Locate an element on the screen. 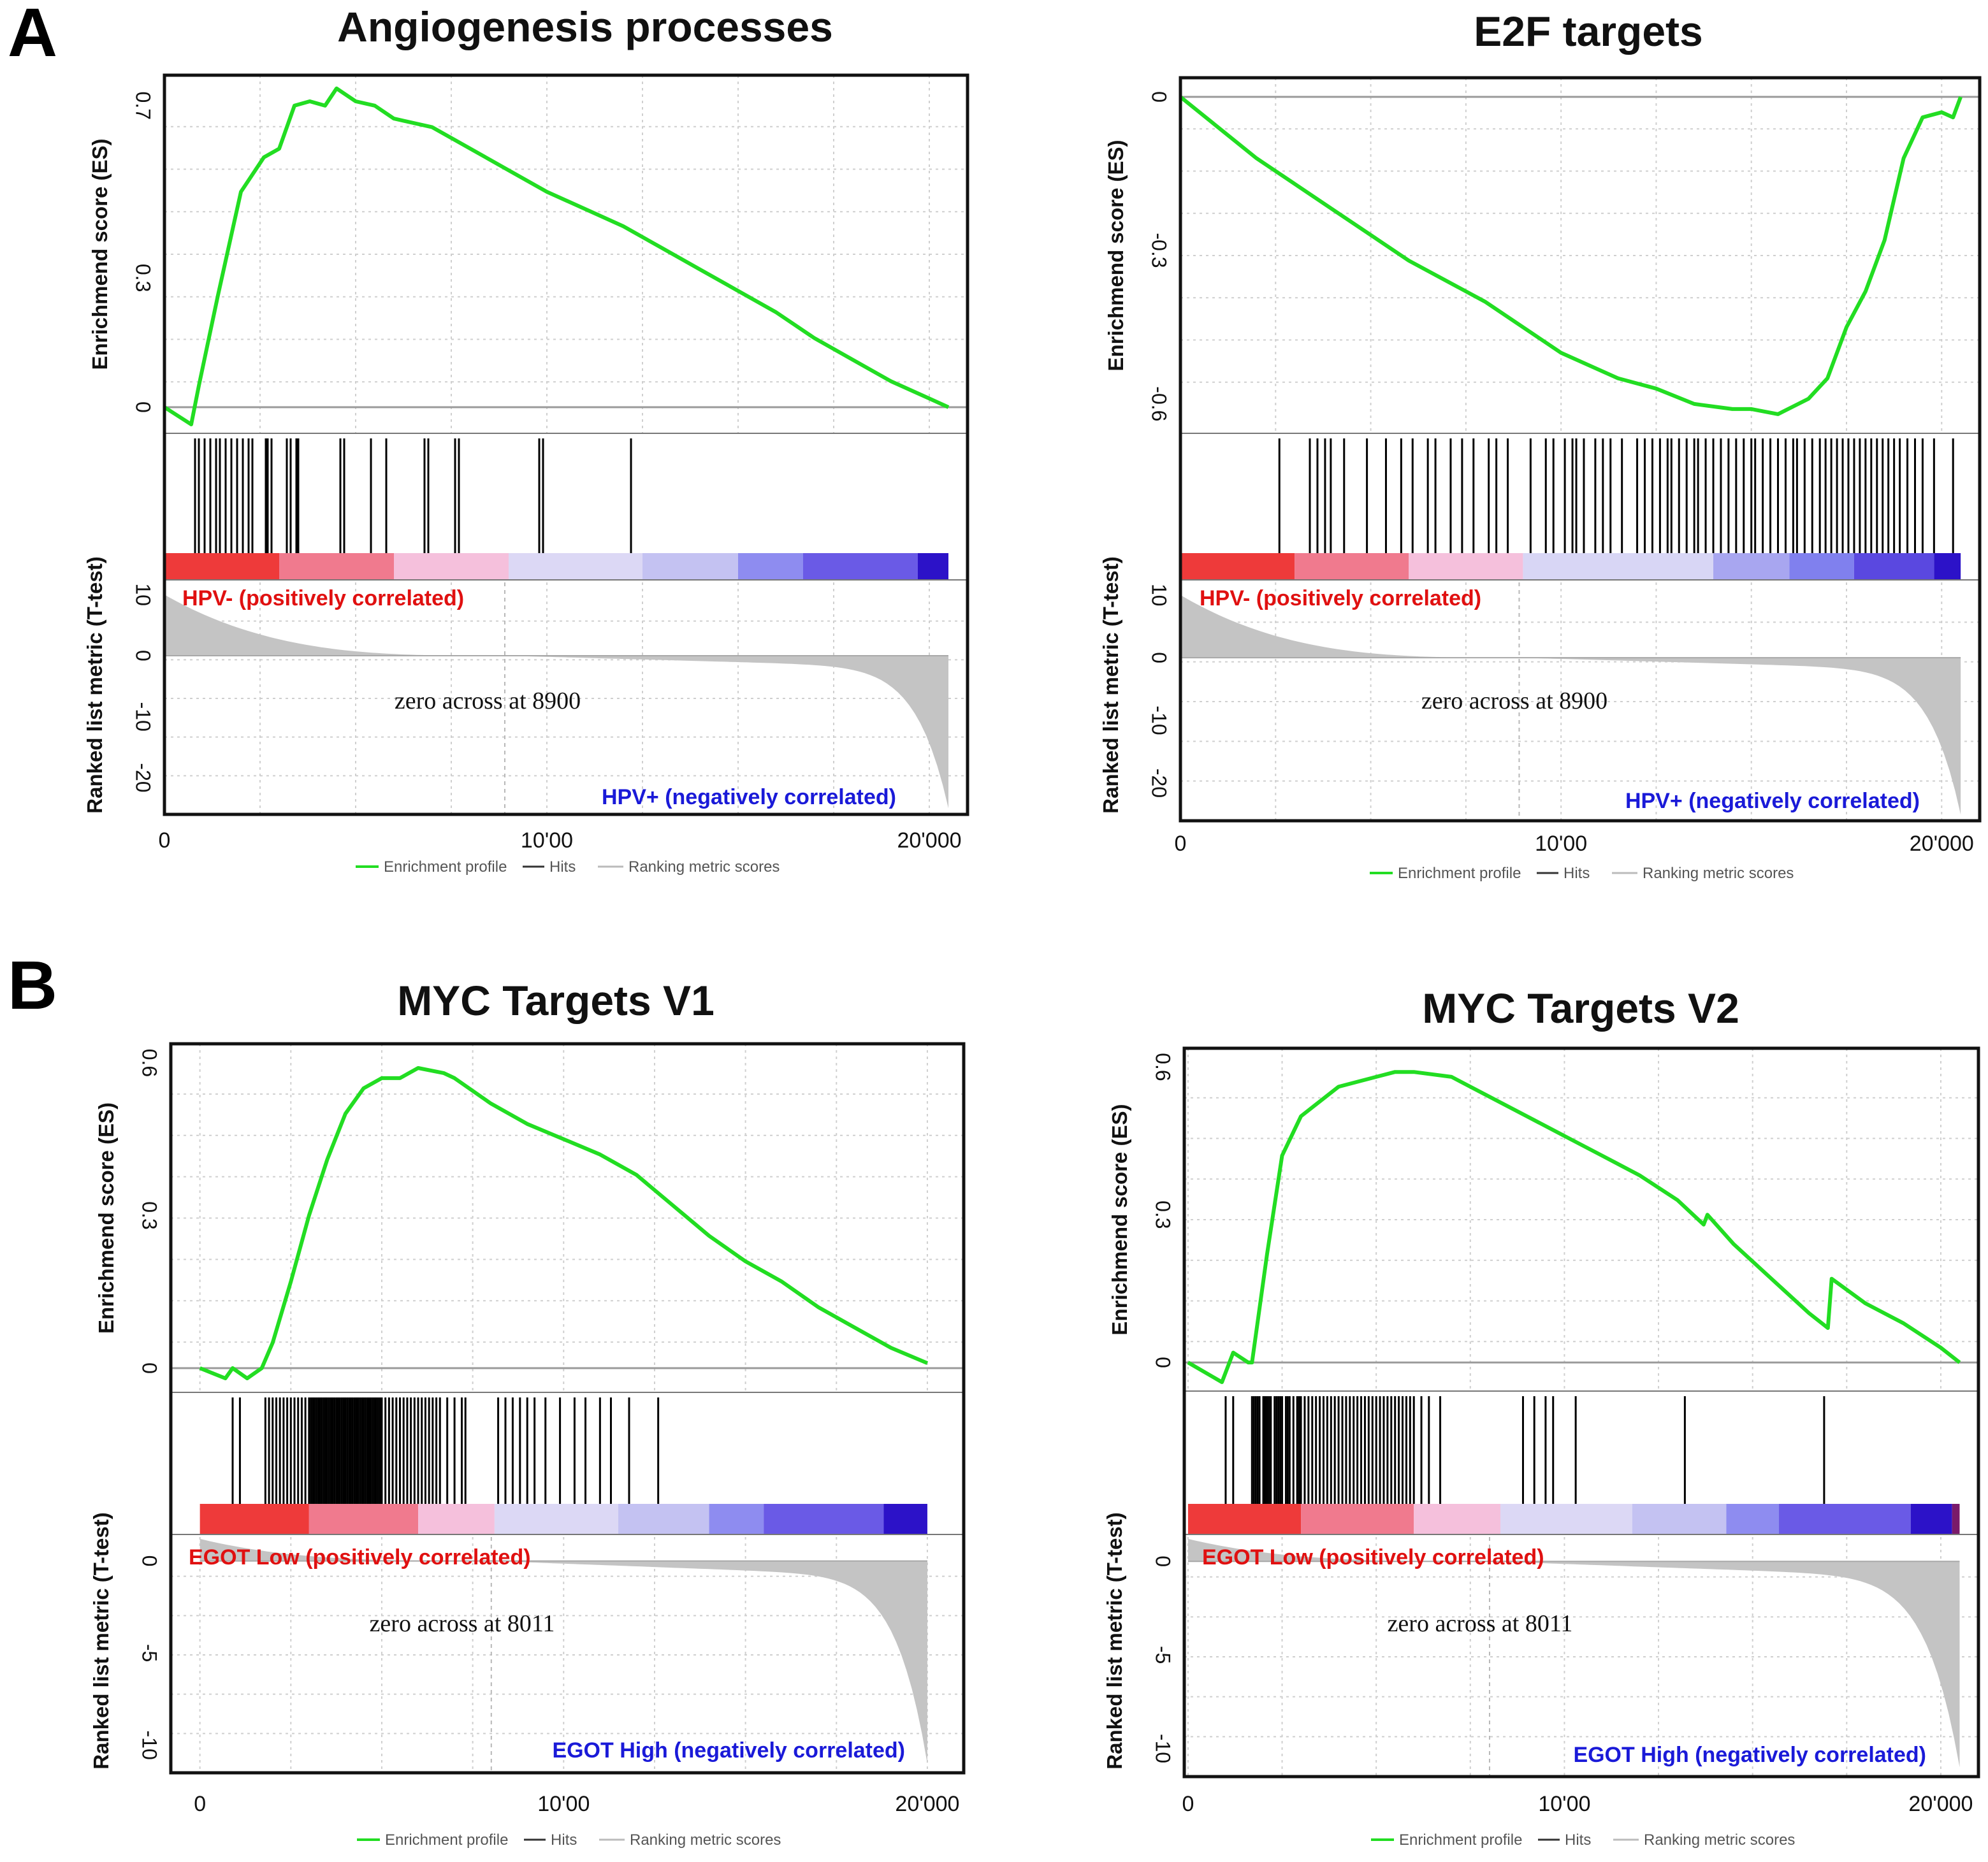 Image resolution: width=1988 pixels, height=1862 pixels. chart-title: MYC Targets V1 is located at coordinates (556, 1001).